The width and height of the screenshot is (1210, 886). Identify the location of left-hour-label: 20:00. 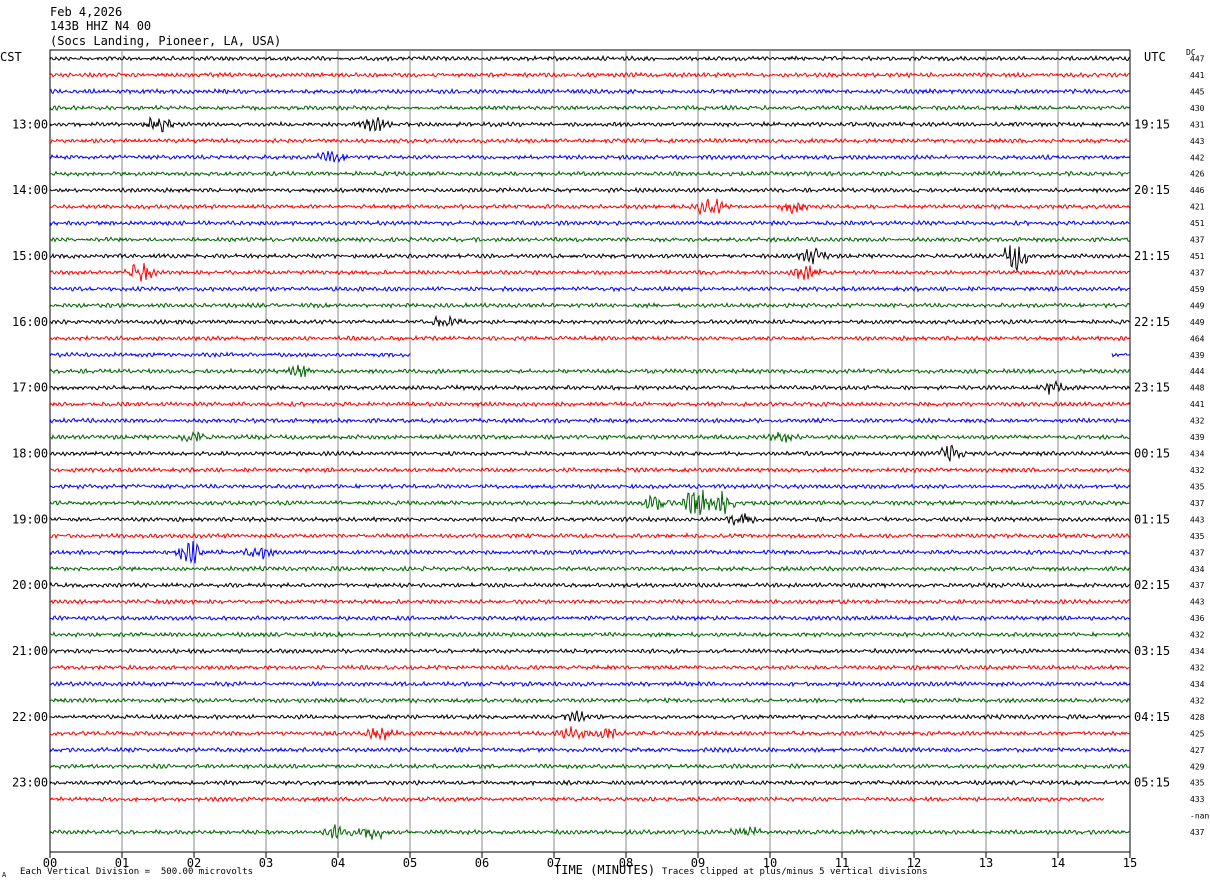
(30, 585).